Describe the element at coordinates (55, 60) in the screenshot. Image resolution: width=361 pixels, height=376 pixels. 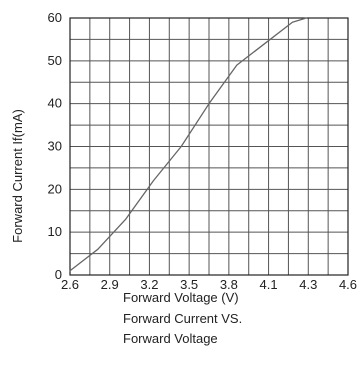
I see `y-tick-label: 50` at that location.